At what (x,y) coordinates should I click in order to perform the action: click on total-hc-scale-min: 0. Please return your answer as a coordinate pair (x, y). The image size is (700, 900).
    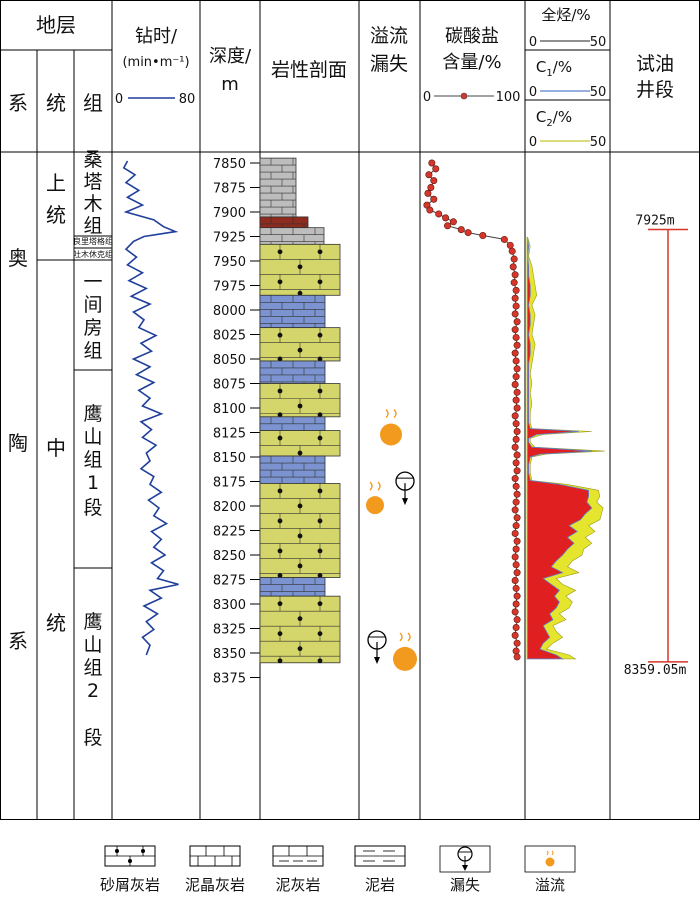
    Looking at the image, I should click on (533, 42).